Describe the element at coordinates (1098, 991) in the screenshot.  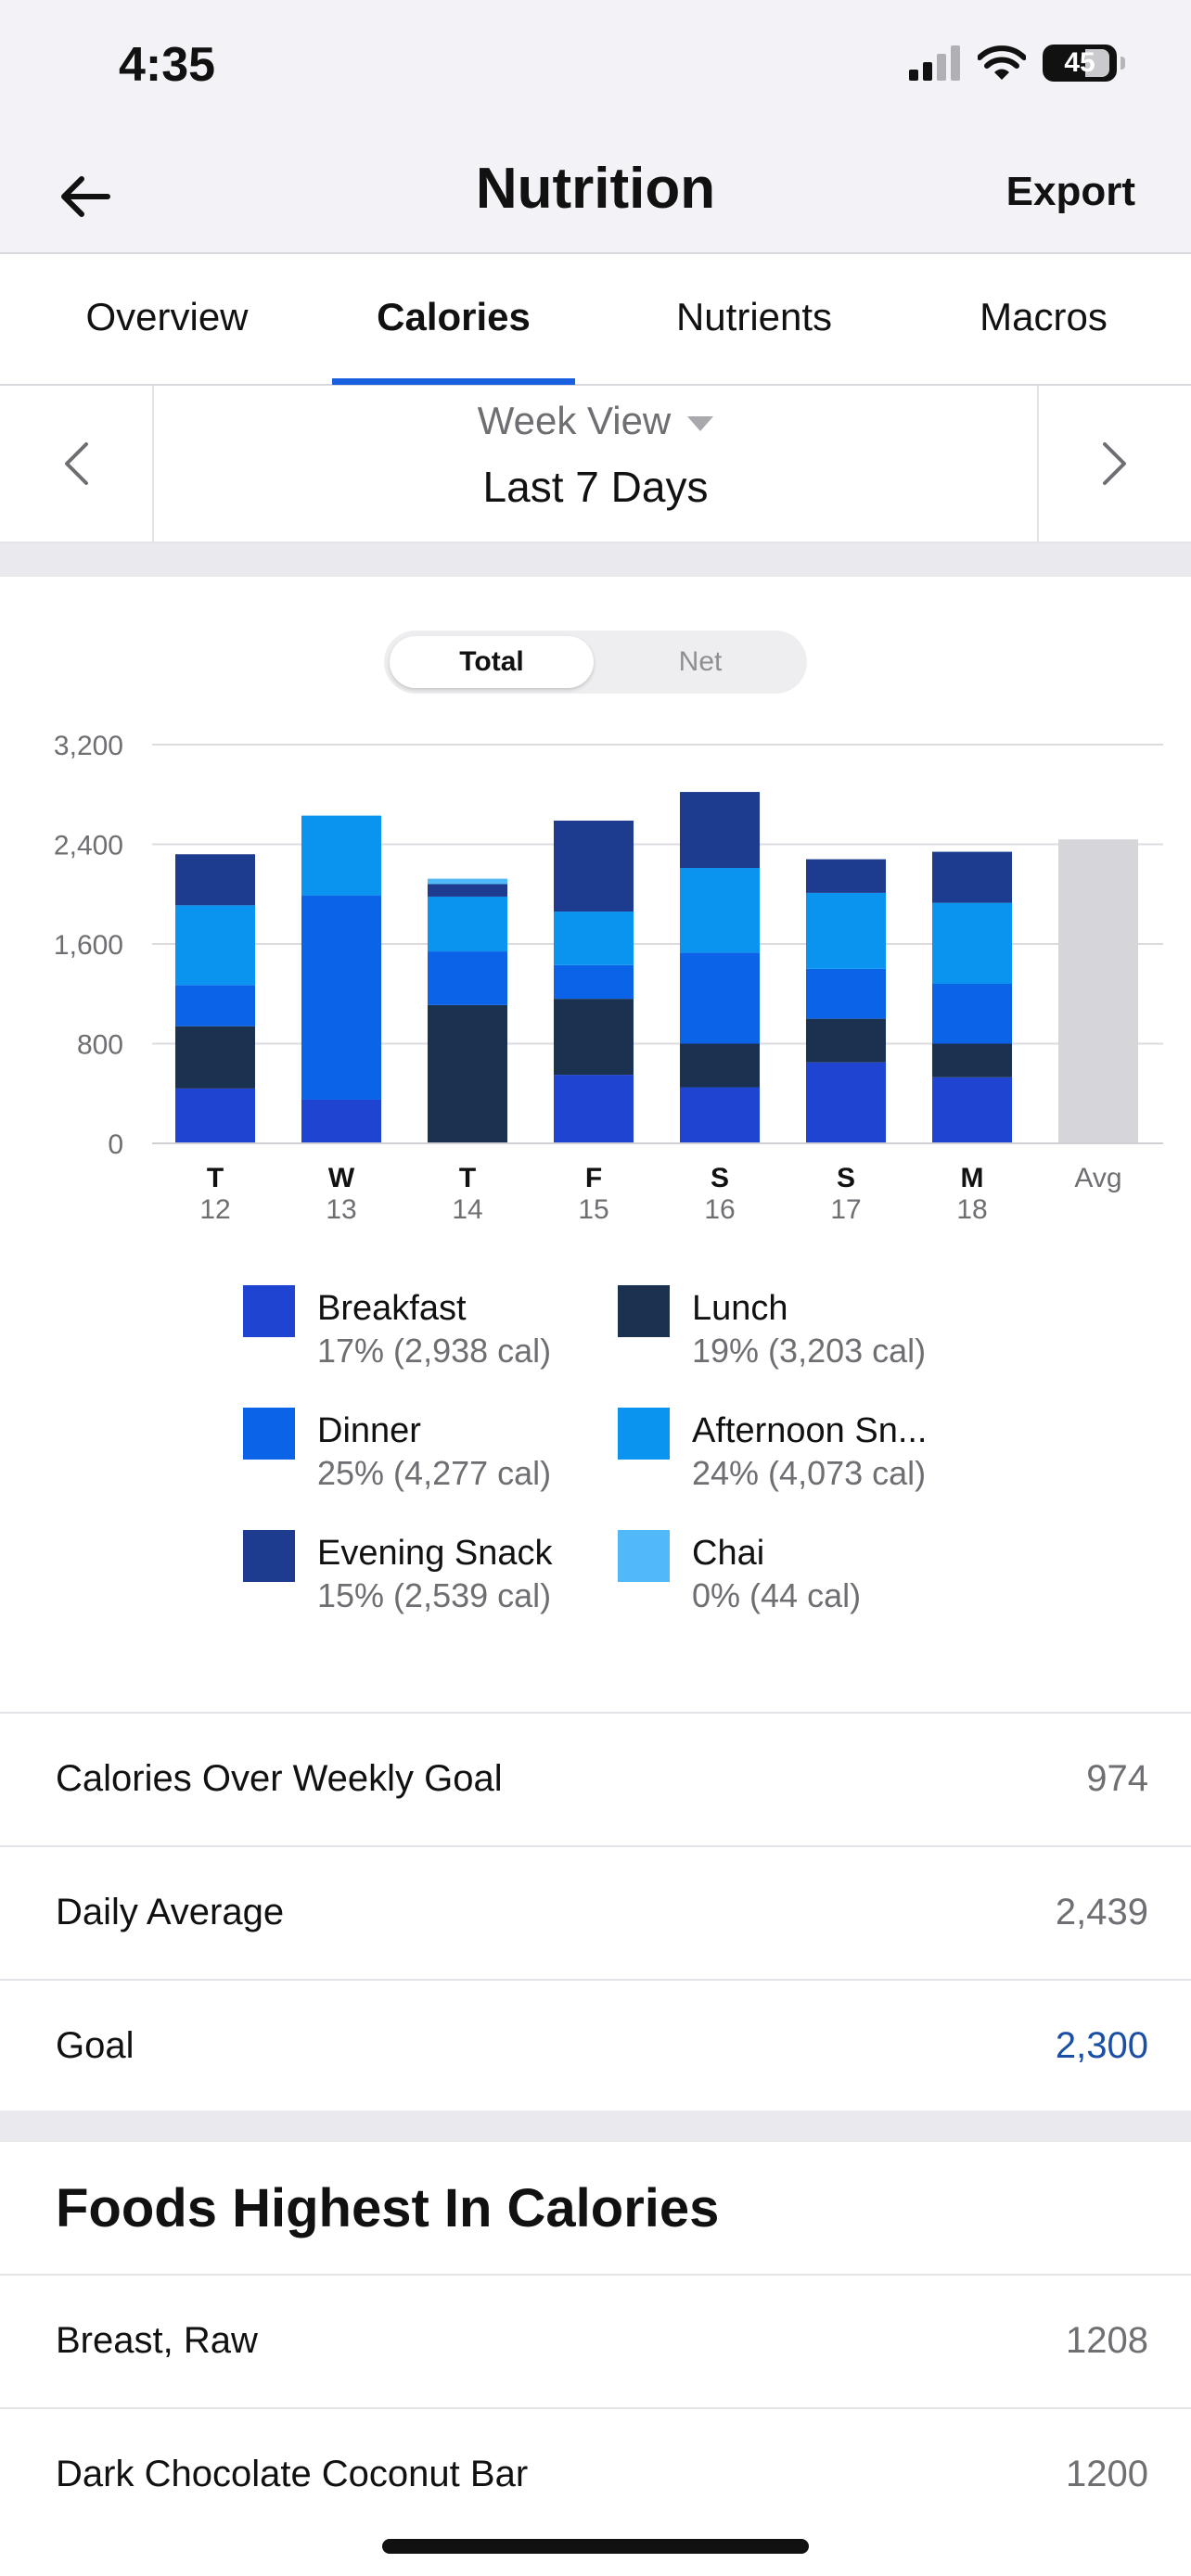
I see `chart-bar-average` at that location.